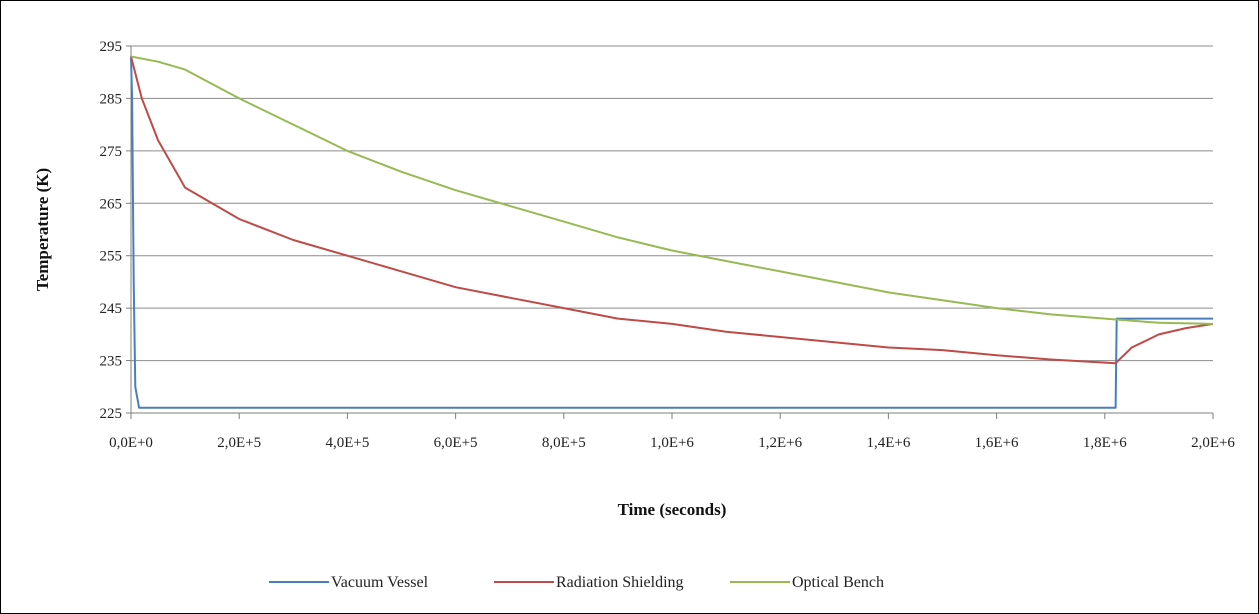 The image size is (1259, 614). Describe the element at coordinates (111, 204) in the screenshot. I see `y-tick-label: 265` at that location.